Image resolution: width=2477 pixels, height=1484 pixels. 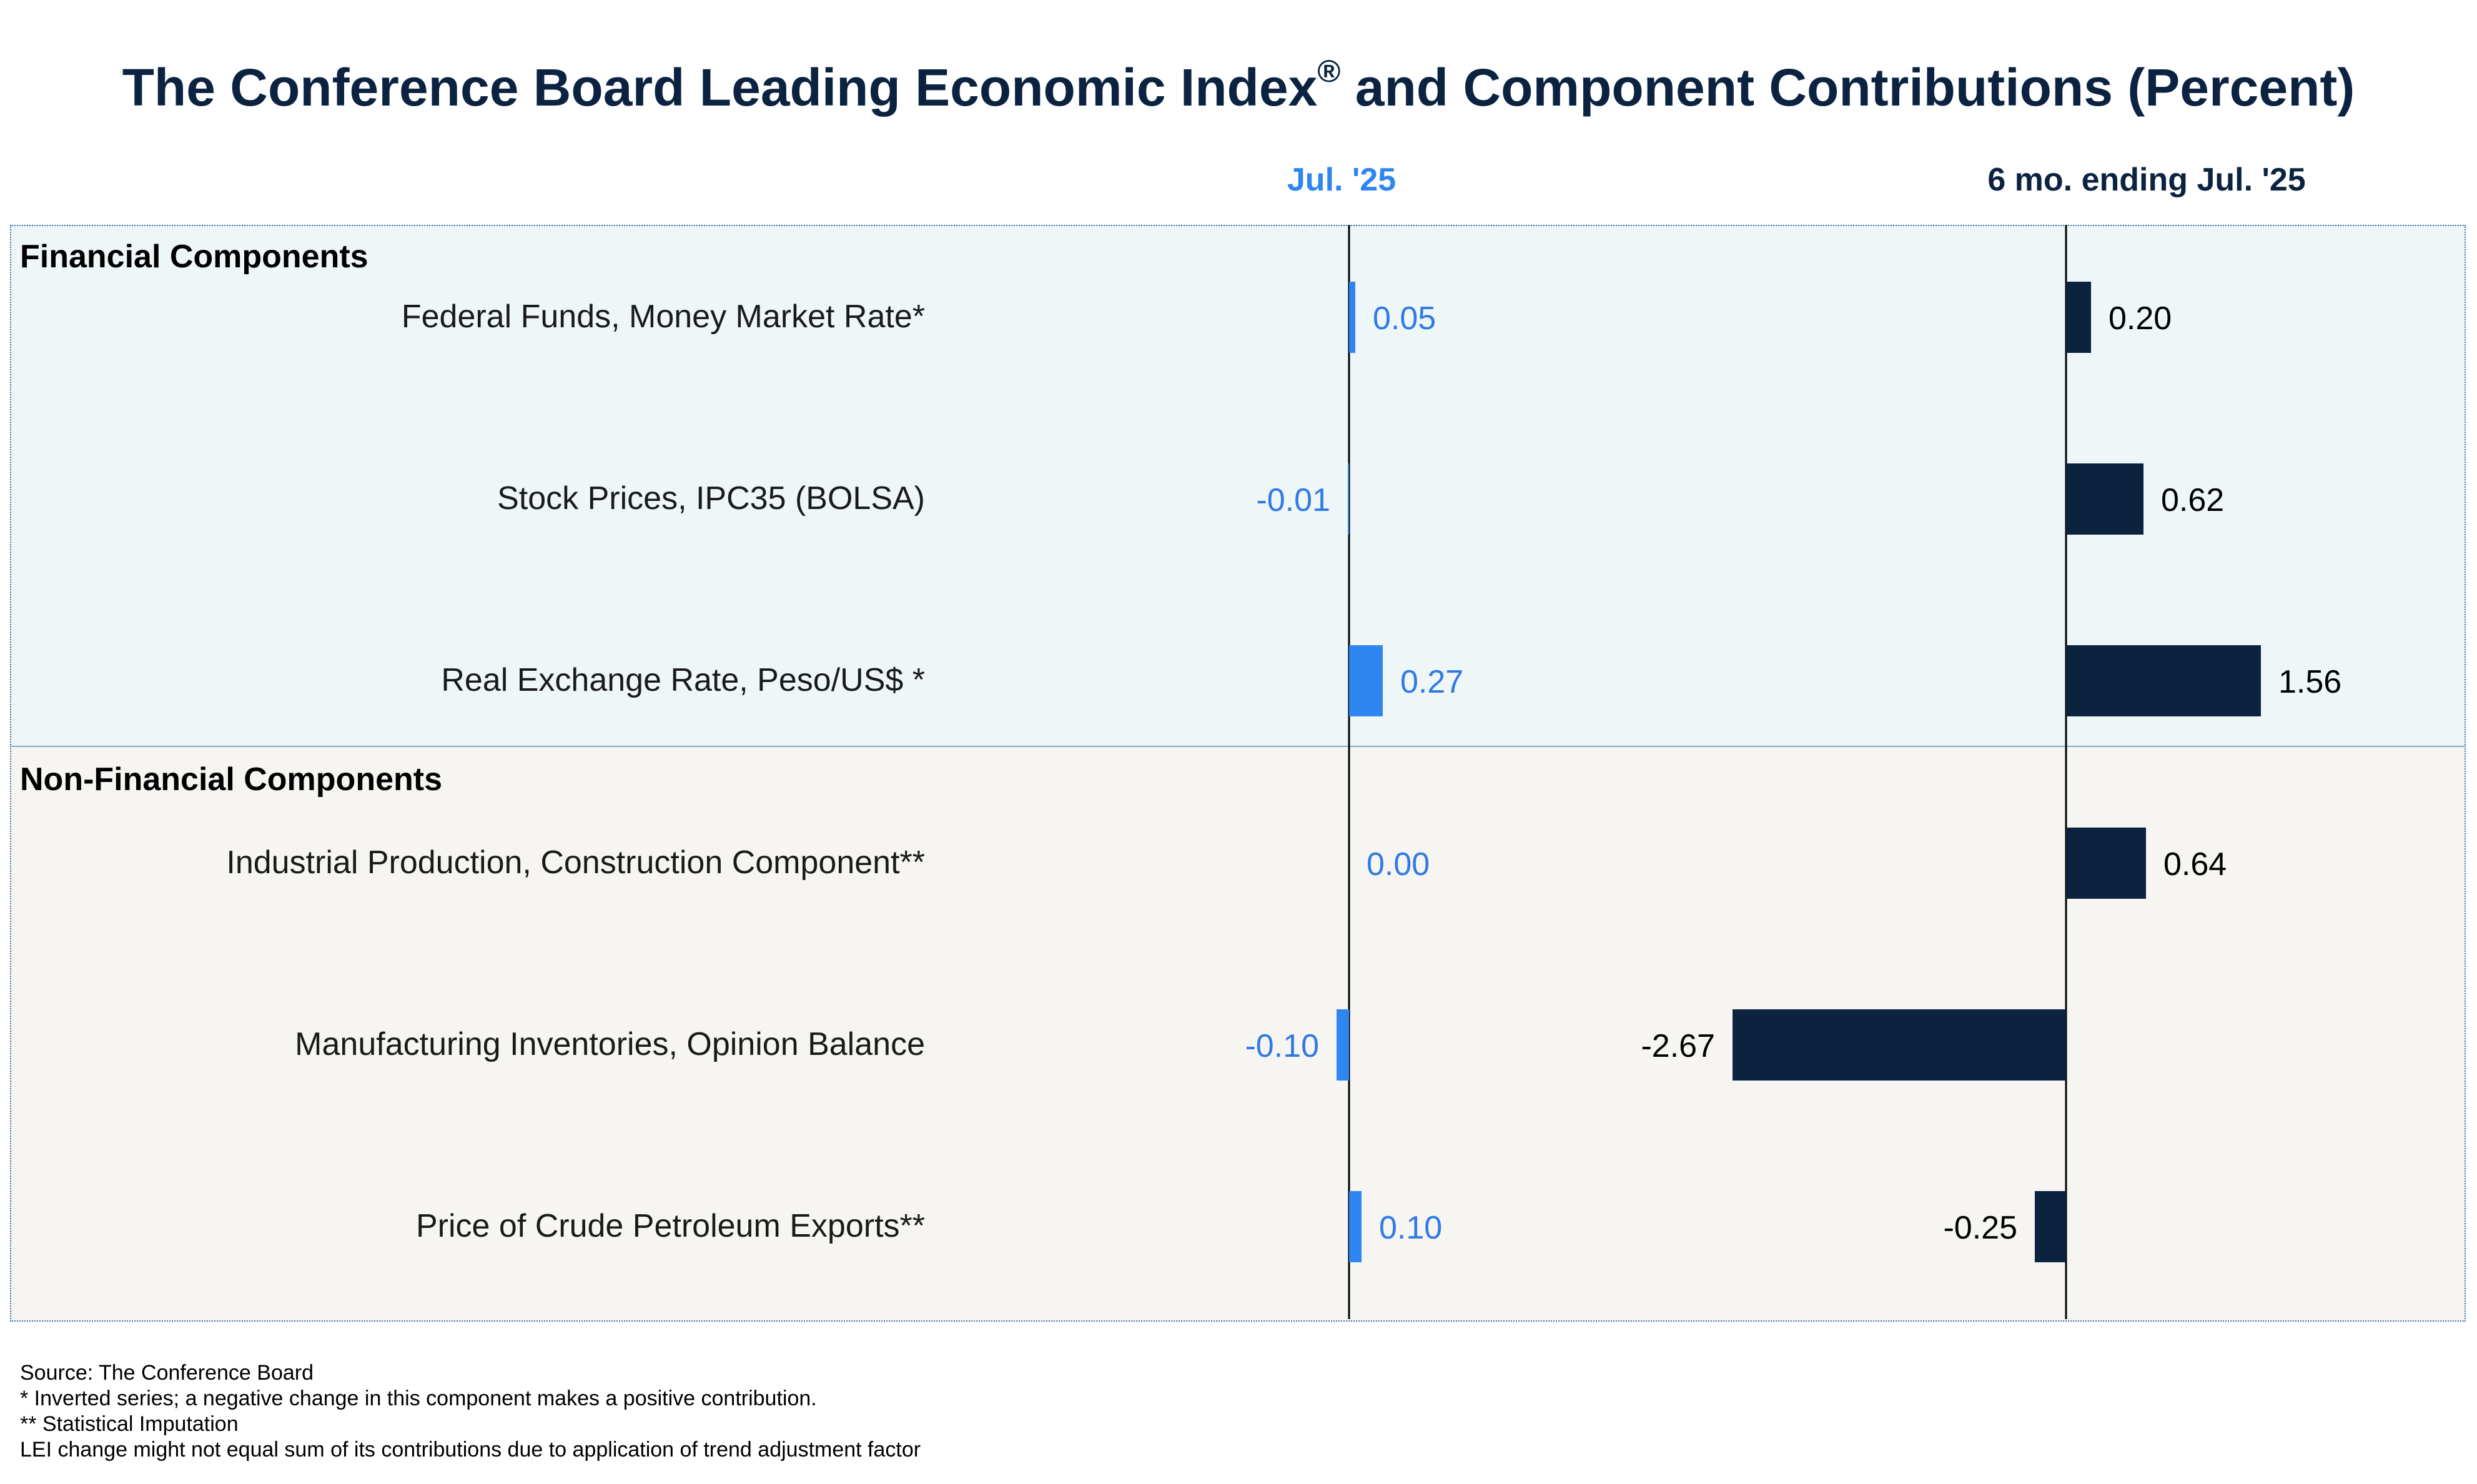 What do you see at coordinates (1432, 682) in the screenshot?
I see `value-label-monthly-2: 0.27` at bounding box center [1432, 682].